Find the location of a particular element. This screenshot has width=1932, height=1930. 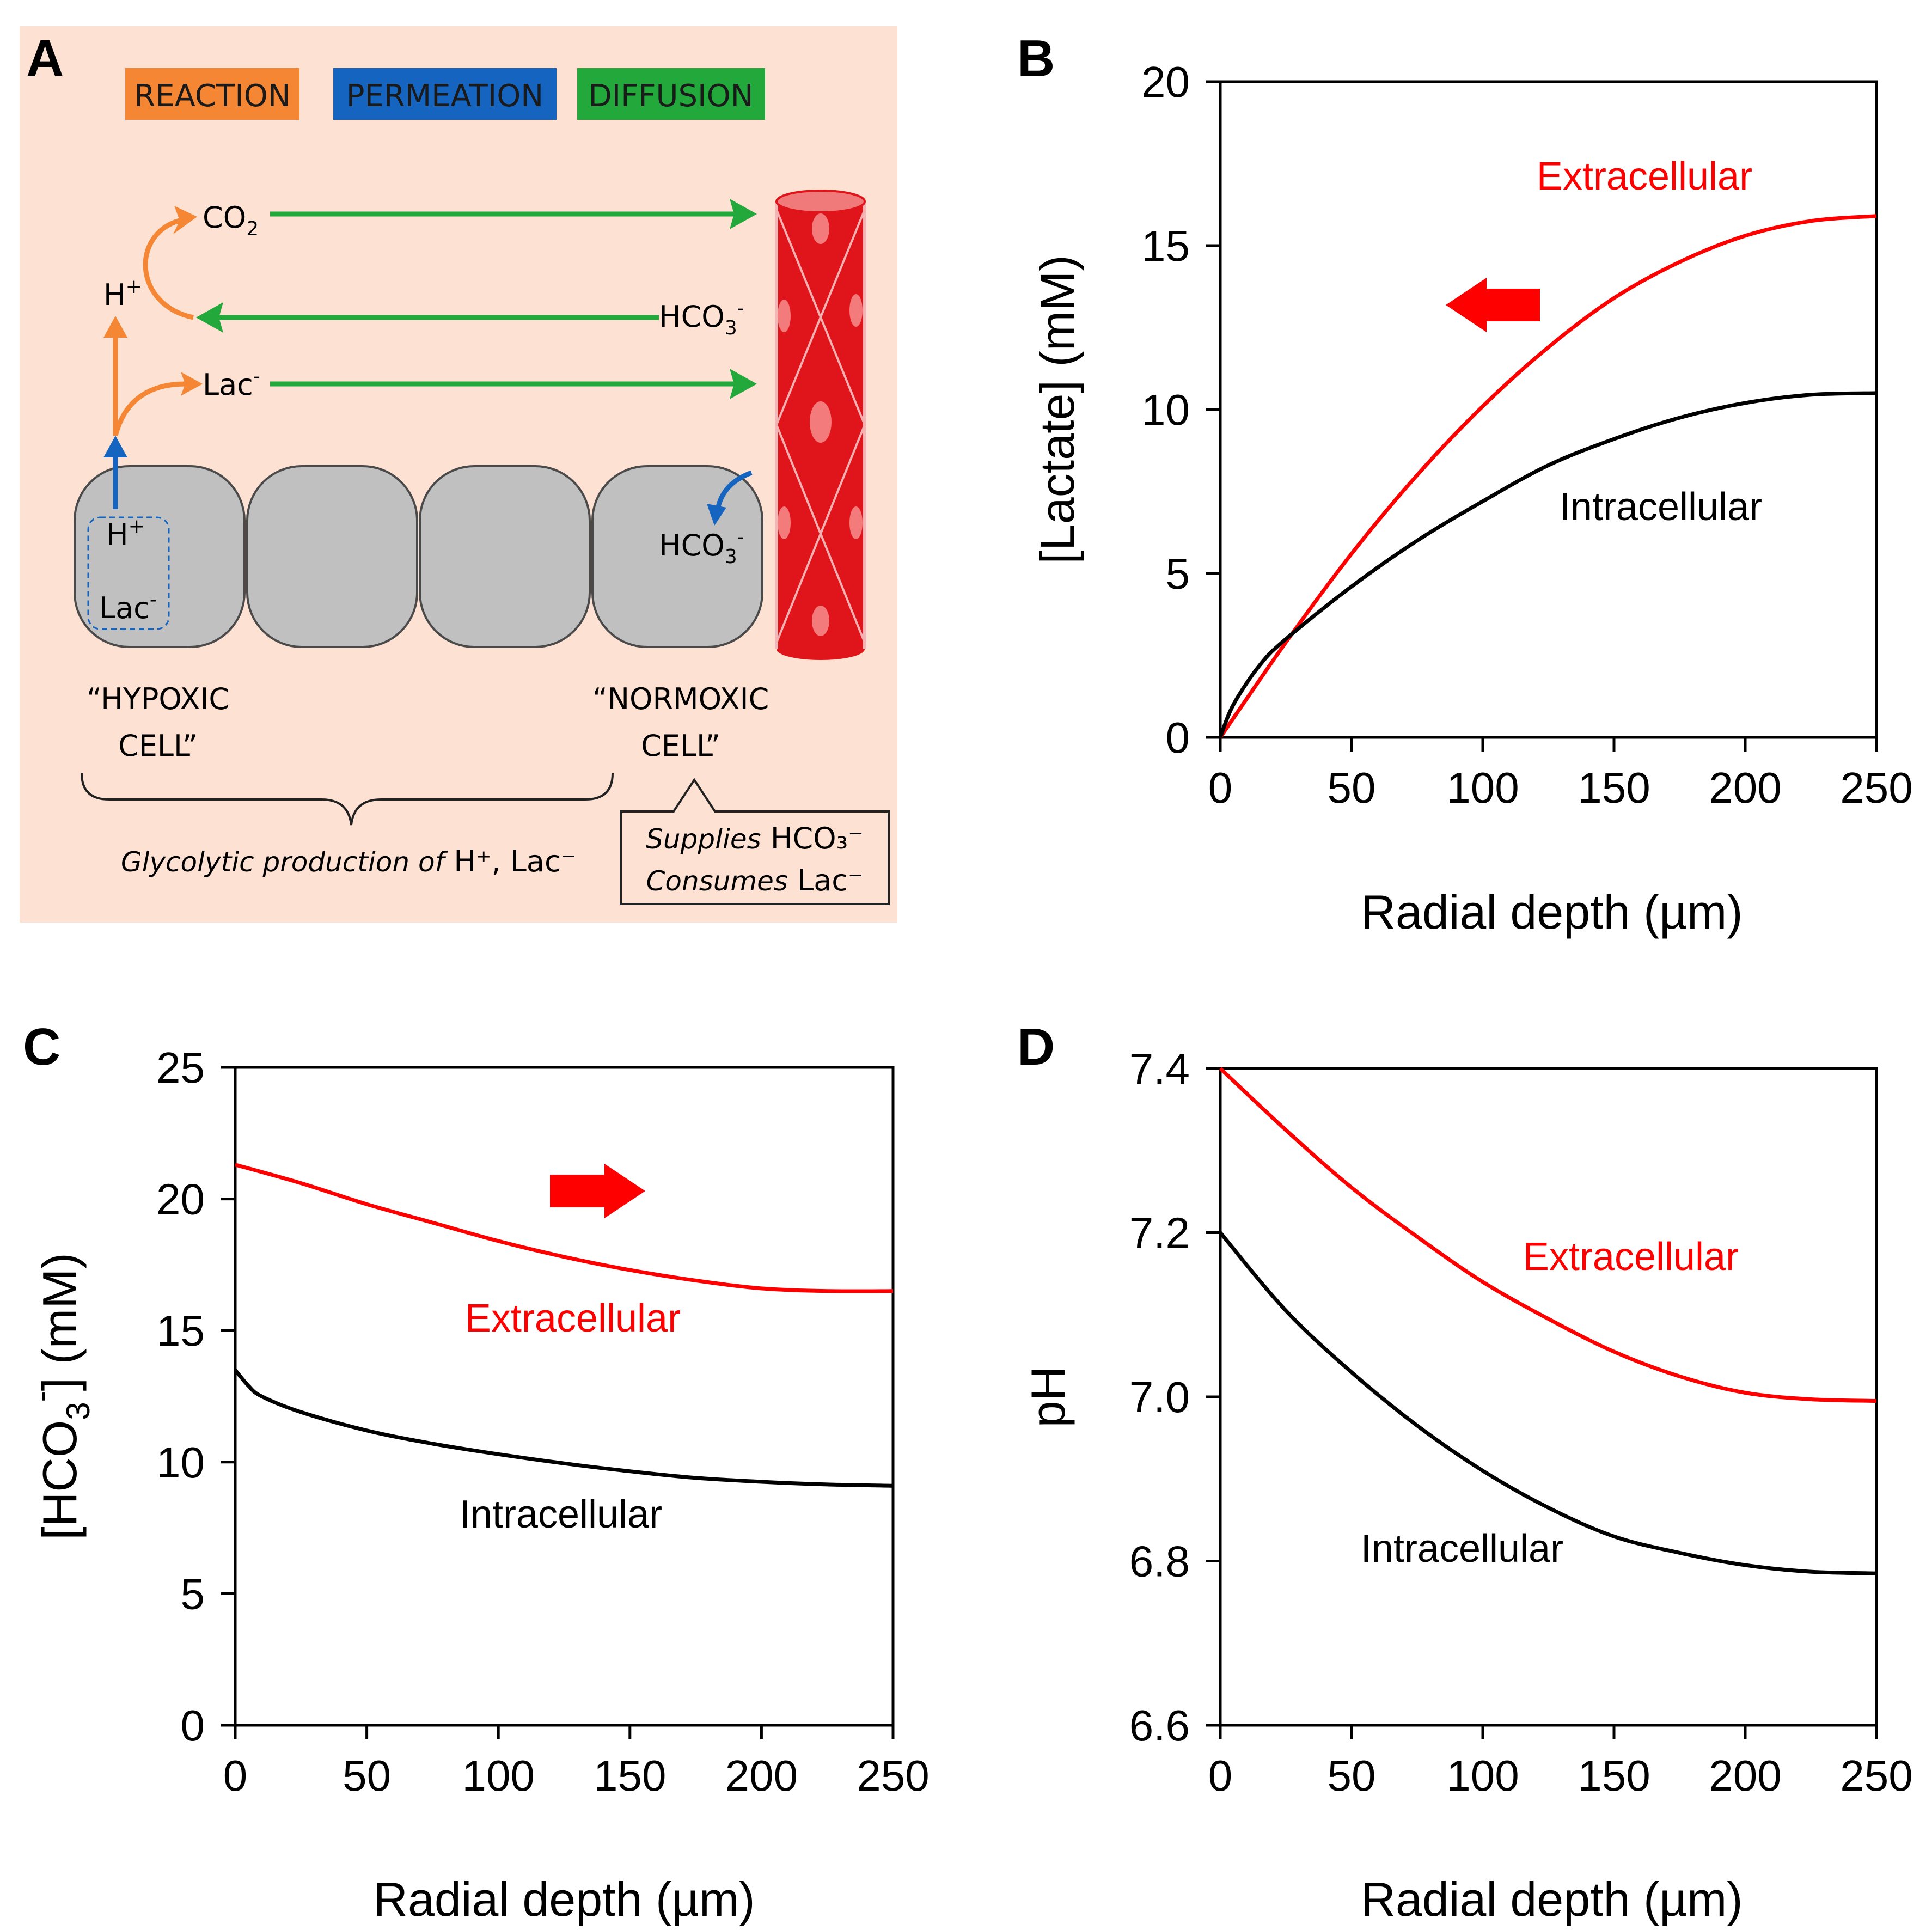

label-h-plus-cell: H+ is located at coordinates (126, 533).